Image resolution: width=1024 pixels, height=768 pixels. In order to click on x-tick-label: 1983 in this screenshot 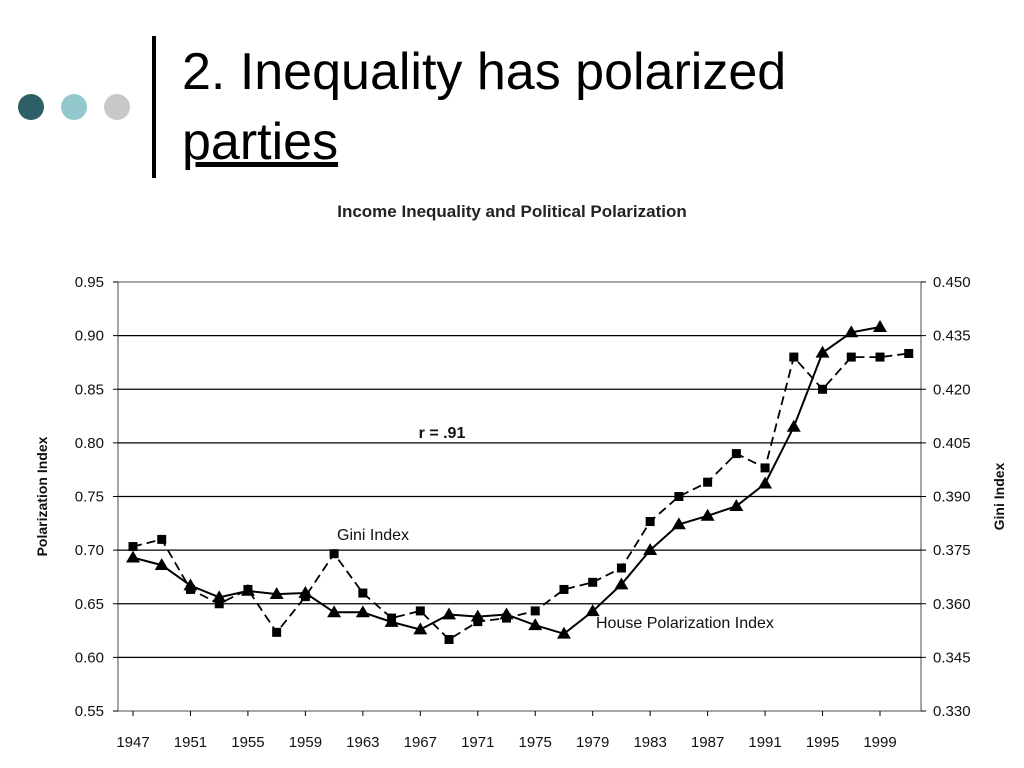, I will do `click(649, 742)`.